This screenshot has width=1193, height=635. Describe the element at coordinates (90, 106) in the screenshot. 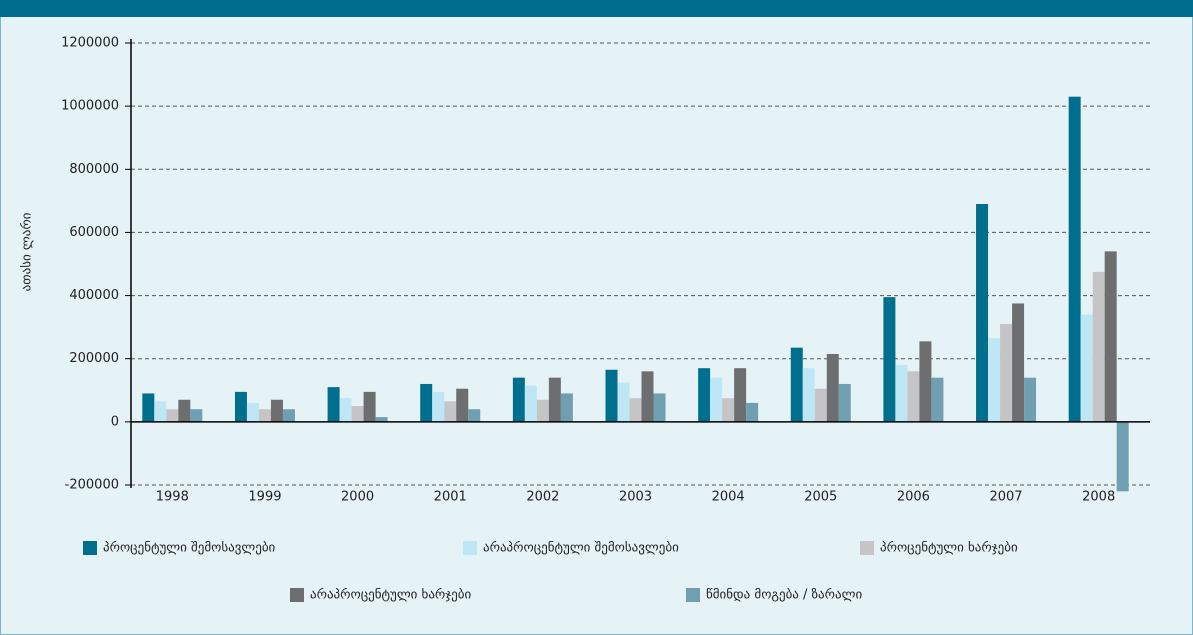

I see `y-tick-label: 1000000` at that location.